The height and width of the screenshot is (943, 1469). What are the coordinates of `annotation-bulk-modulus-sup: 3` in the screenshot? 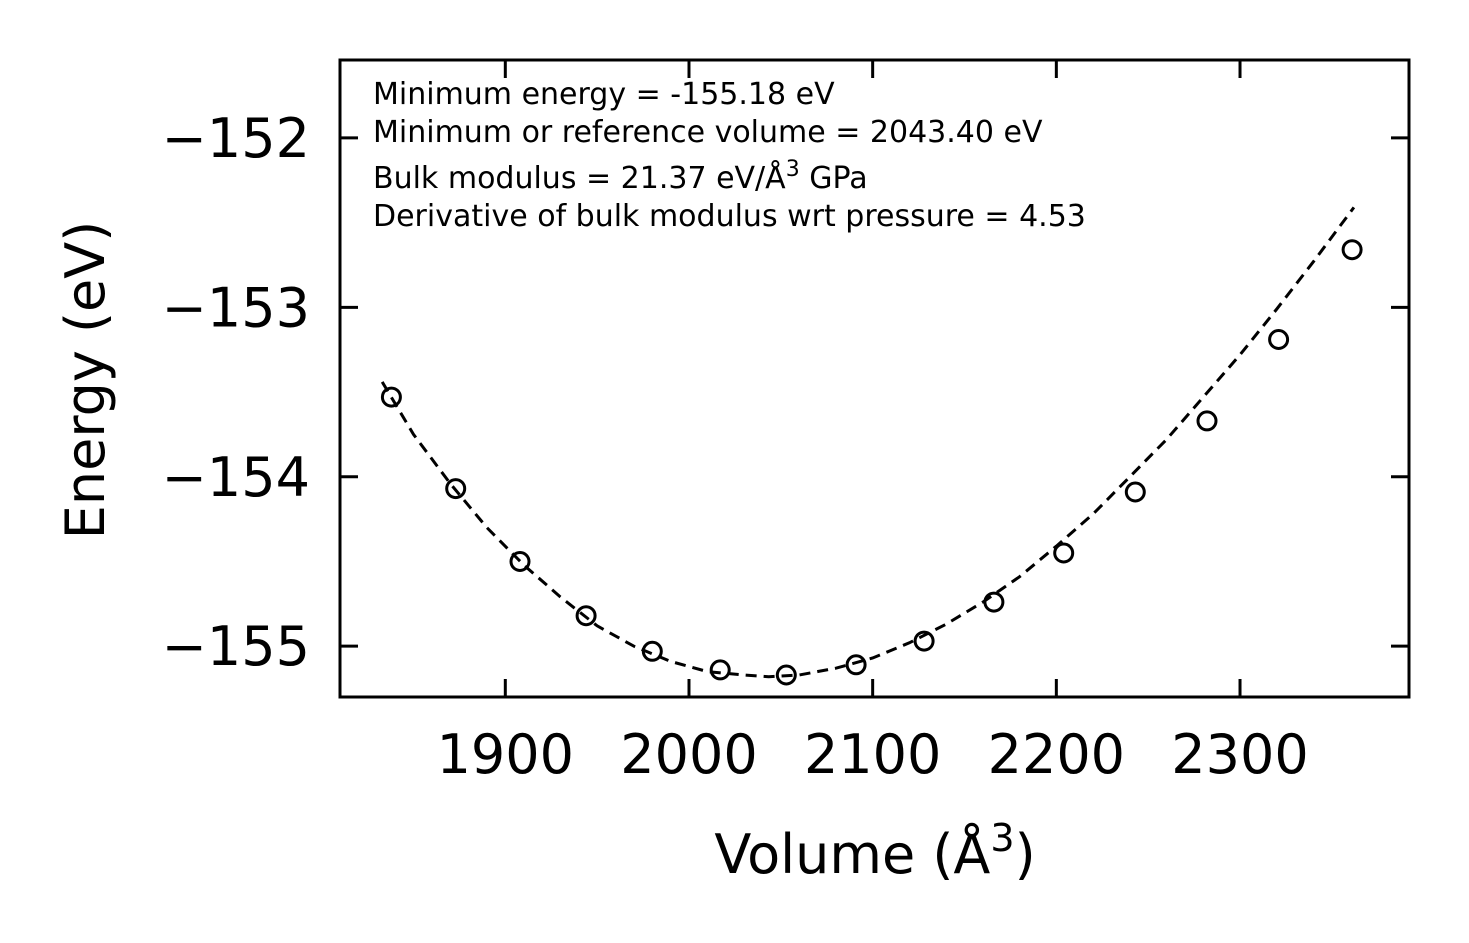 It's located at (793, 169).